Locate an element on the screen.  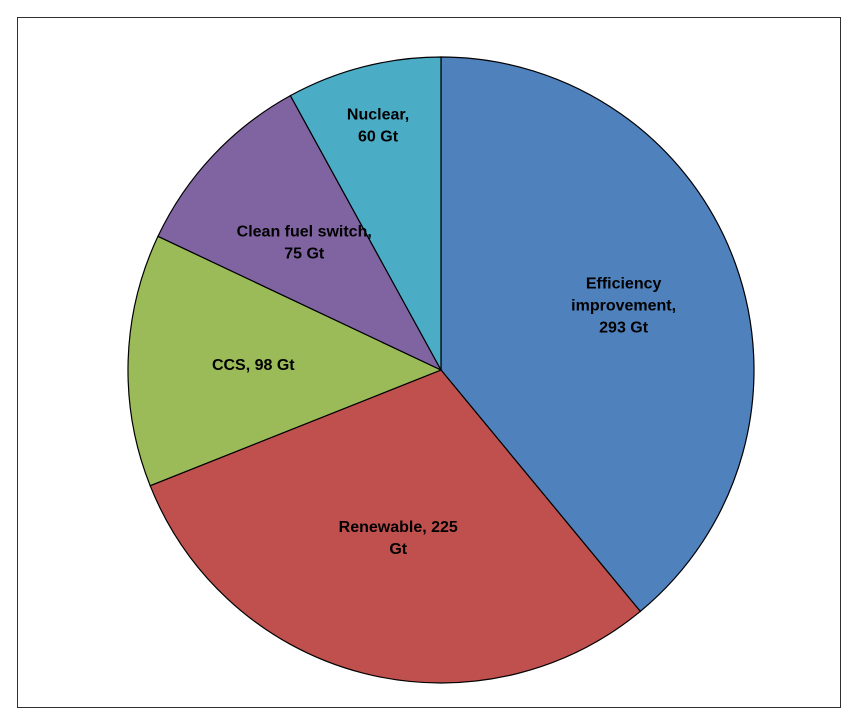
pie-slice-ccs is located at coordinates (285, 361).